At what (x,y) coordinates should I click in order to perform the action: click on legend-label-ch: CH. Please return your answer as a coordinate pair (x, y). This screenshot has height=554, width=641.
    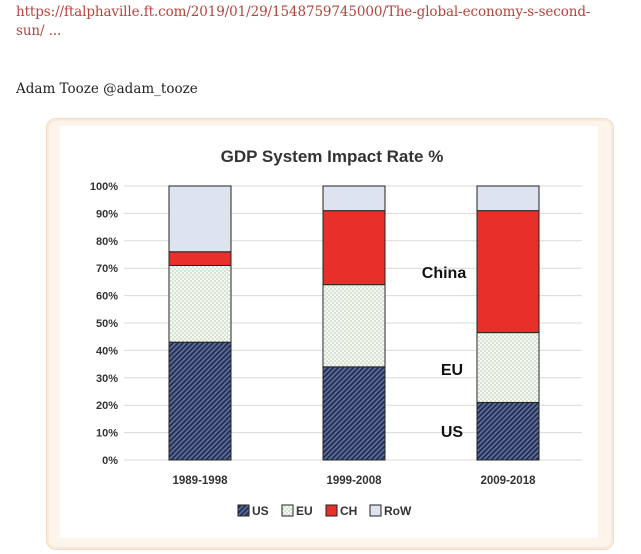
    Looking at the image, I should click on (348, 511).